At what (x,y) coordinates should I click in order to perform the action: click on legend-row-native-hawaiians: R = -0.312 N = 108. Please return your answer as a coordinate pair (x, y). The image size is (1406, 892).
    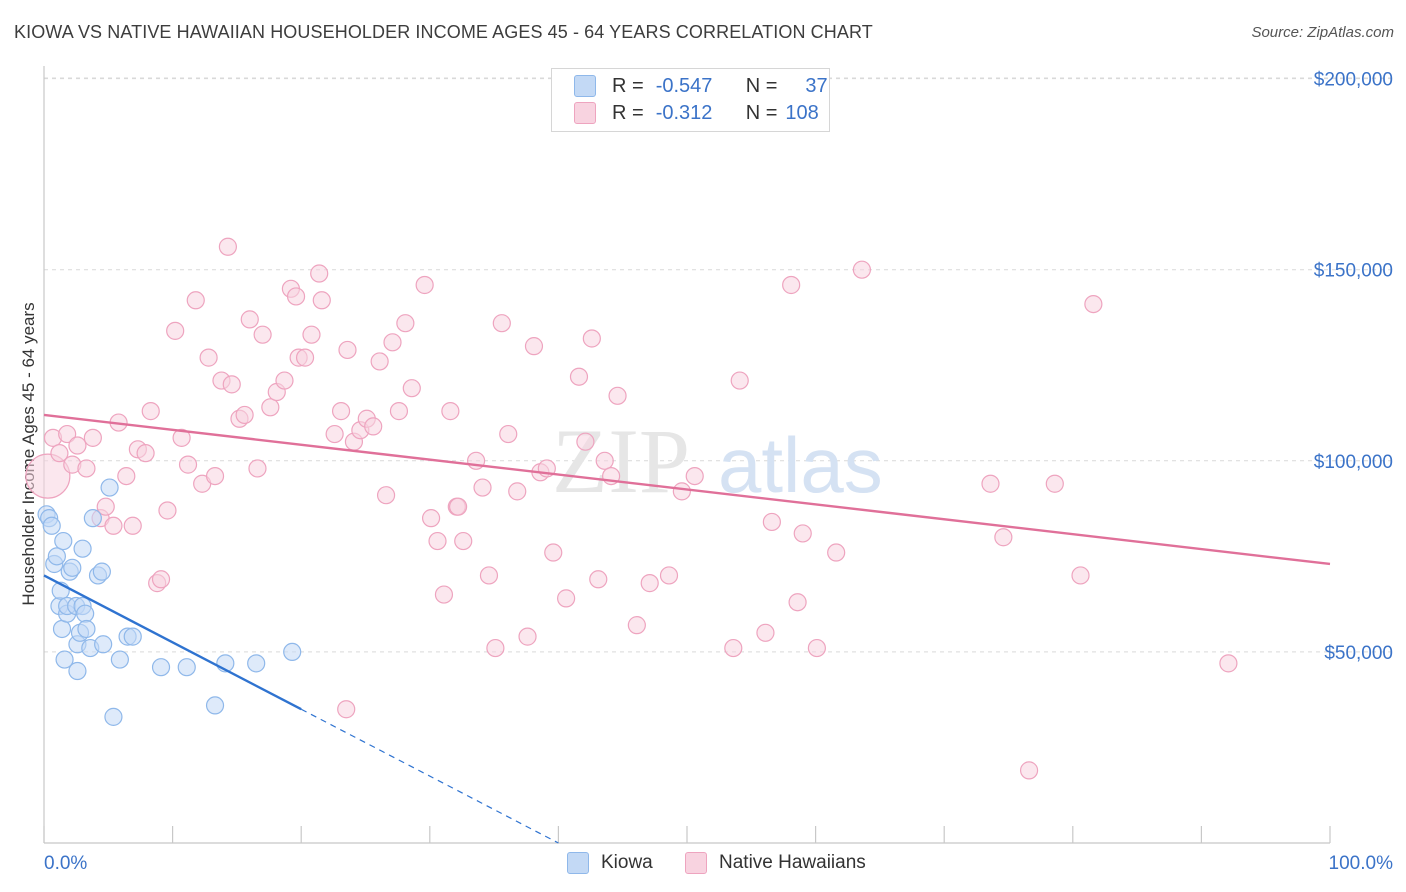
    Looking at the image, I should click on (696, 113).